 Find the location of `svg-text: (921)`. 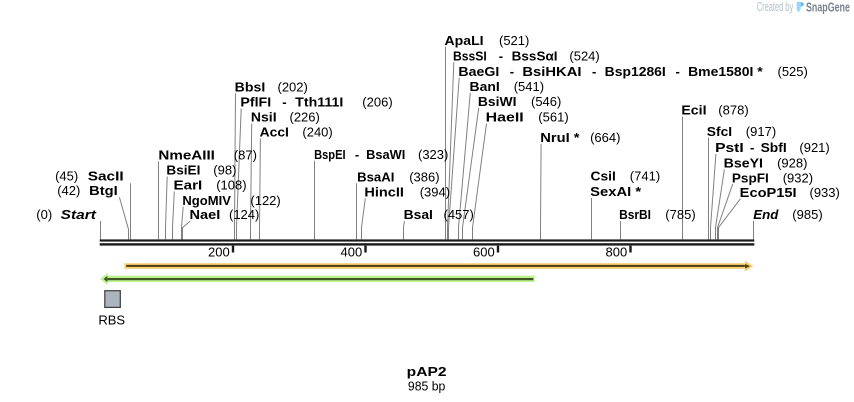

svg-text: (921) is located at coordinates (814, 147).